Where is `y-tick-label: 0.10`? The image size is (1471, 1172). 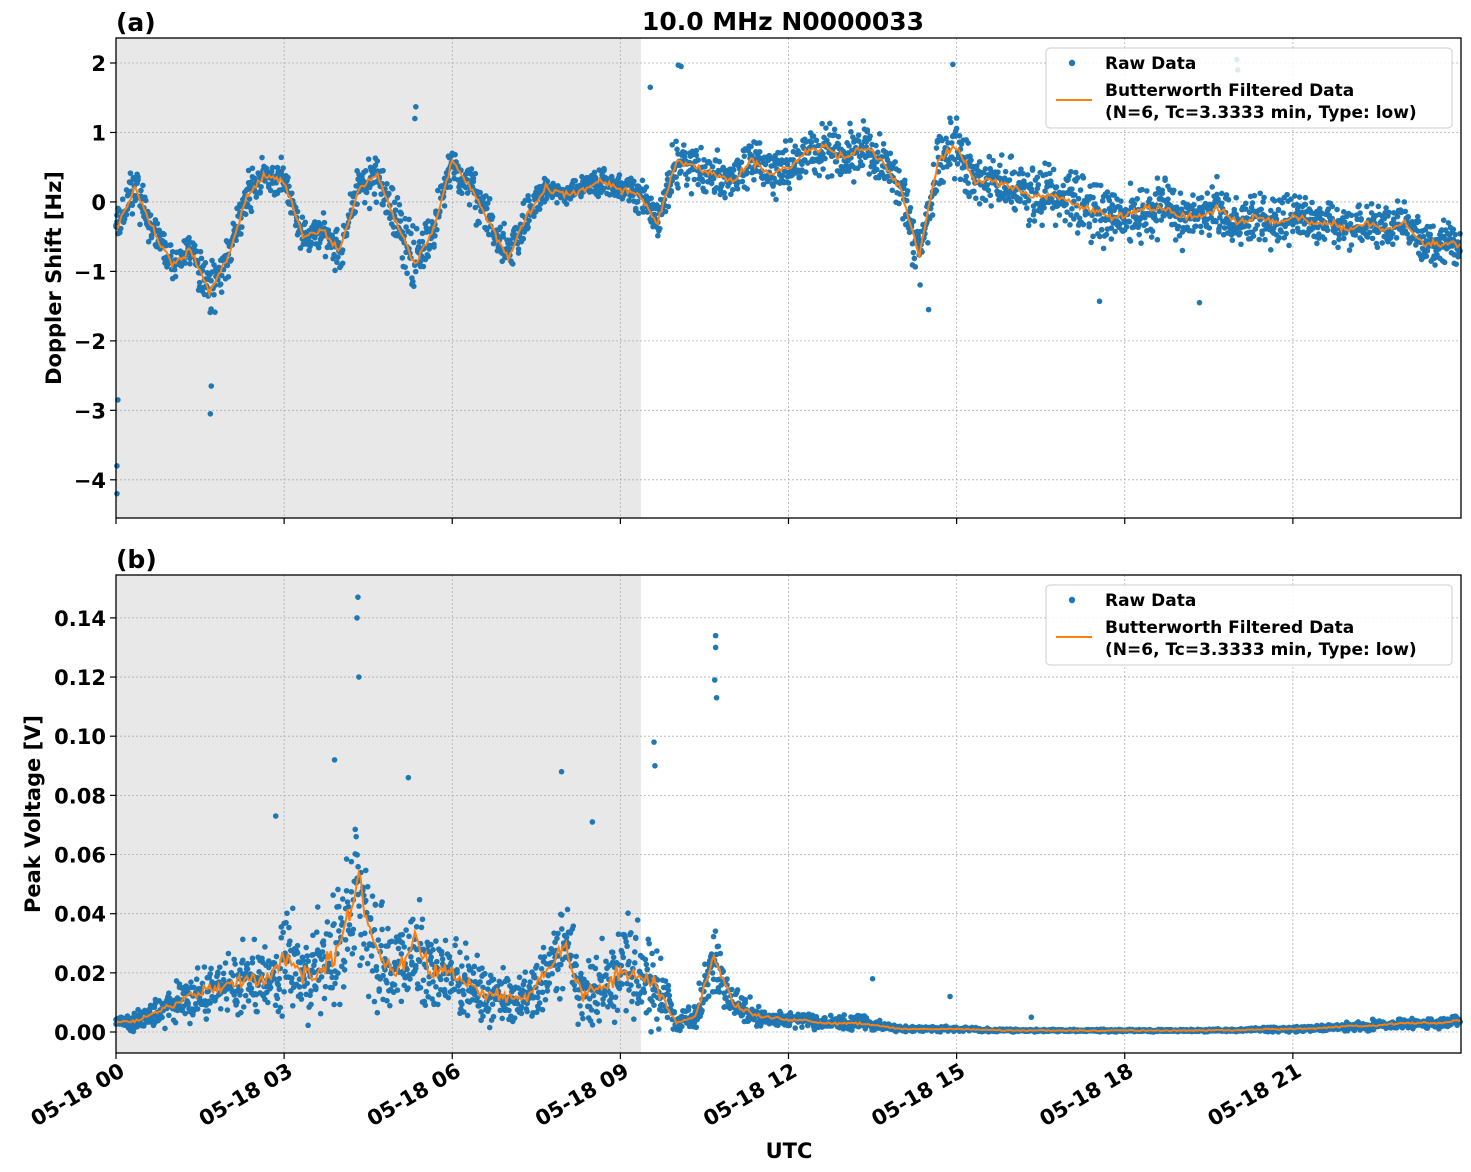
y-tick-label: 0.10 is located at coordinates (80, 737).